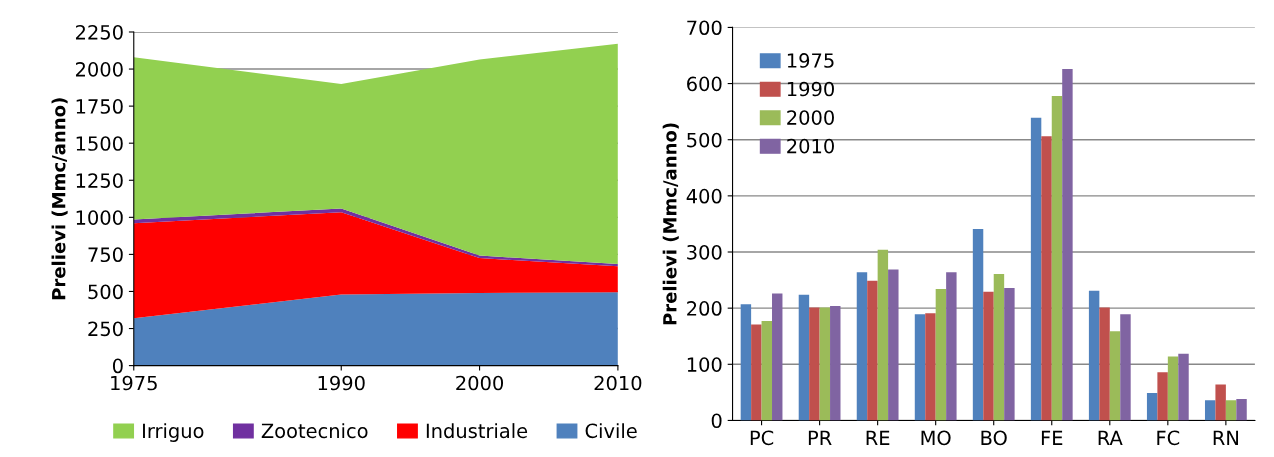  Describe the element at coordinates (99, 69) in the screenshot. I see `y-tick-label: 2000` at that location.